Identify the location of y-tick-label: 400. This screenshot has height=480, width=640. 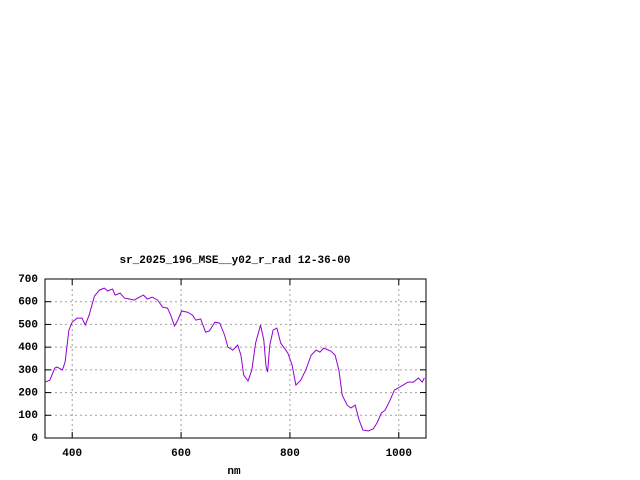
(28, 348).